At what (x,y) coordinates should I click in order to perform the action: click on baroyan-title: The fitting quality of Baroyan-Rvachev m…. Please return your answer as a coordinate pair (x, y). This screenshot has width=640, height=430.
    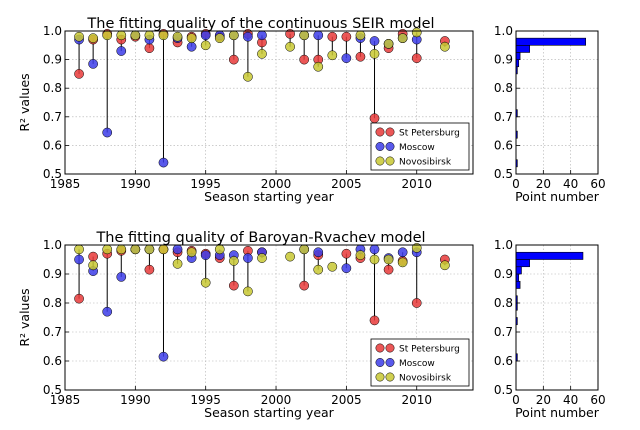
    Looking at the image, I should click on (260, 238).